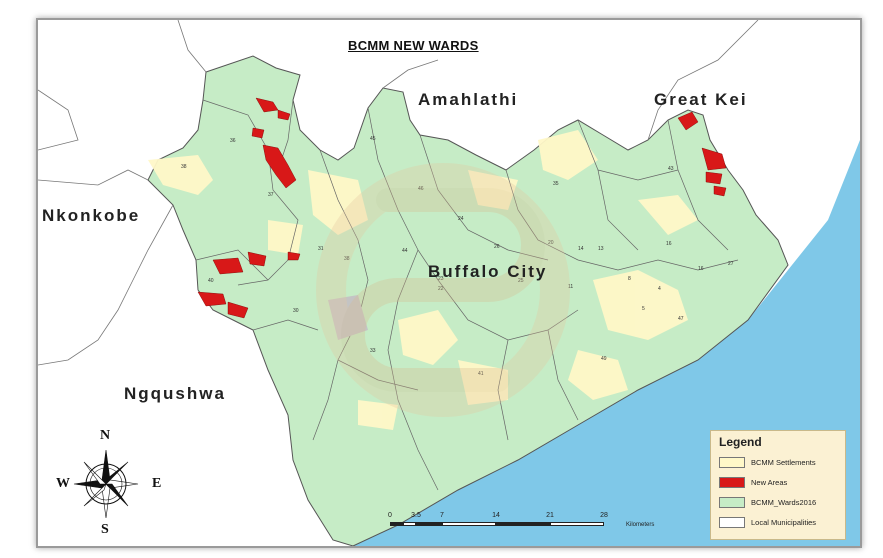  I want to click on legend-label: New Areas, so click(769, 482).